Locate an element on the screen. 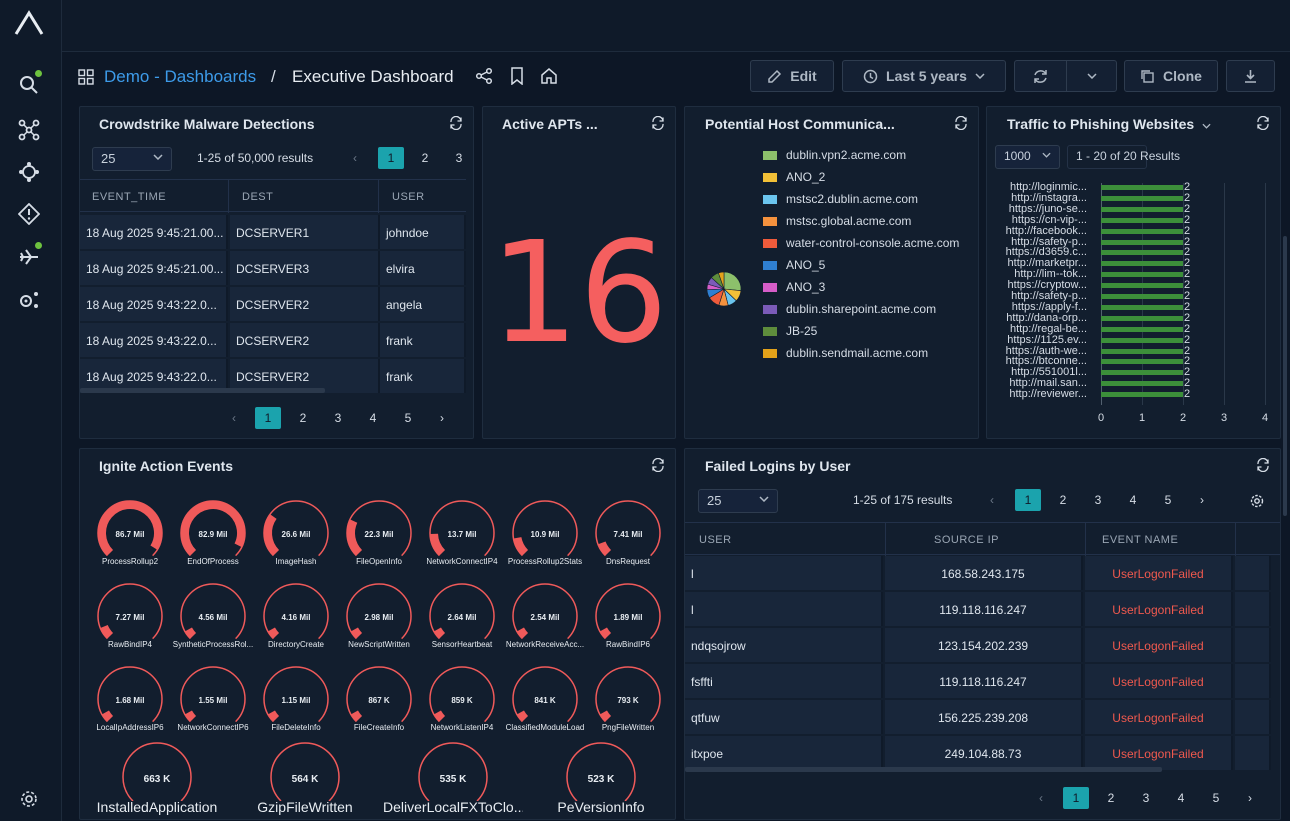  edit-button: Edit is located at coordinates (792, 76).